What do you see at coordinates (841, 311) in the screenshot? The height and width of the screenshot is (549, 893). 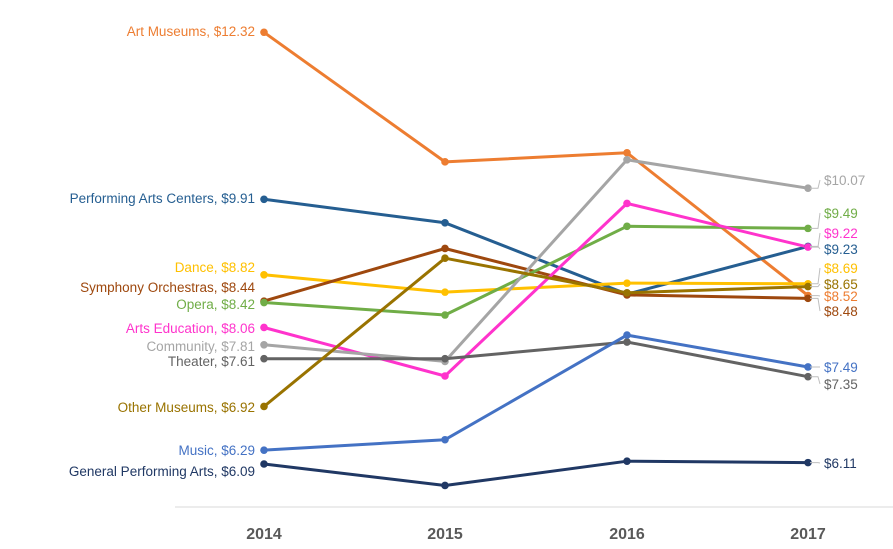 I see `right-label-symphony-orchestras: $8.48` at bounding box center [841, 311].